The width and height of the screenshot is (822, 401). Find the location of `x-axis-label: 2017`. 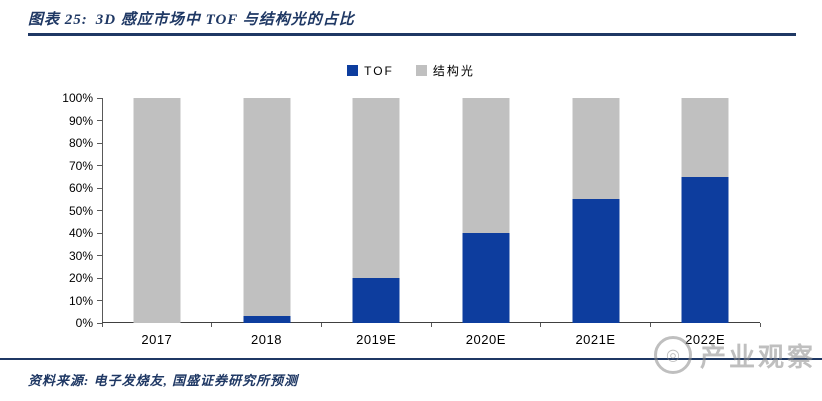

x-axis-label: 2017 is located at coordinates (157, 339).